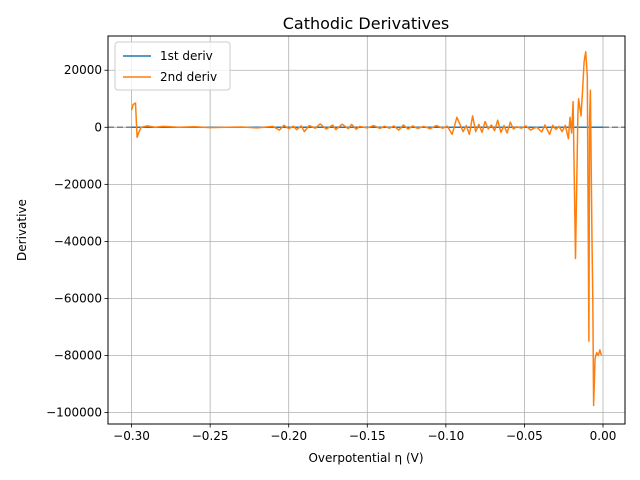 The image size is (640, 480). Describe the element at coordinates (83, 70) in the screenshot. I see `y-tick-label: 20000` at that location.